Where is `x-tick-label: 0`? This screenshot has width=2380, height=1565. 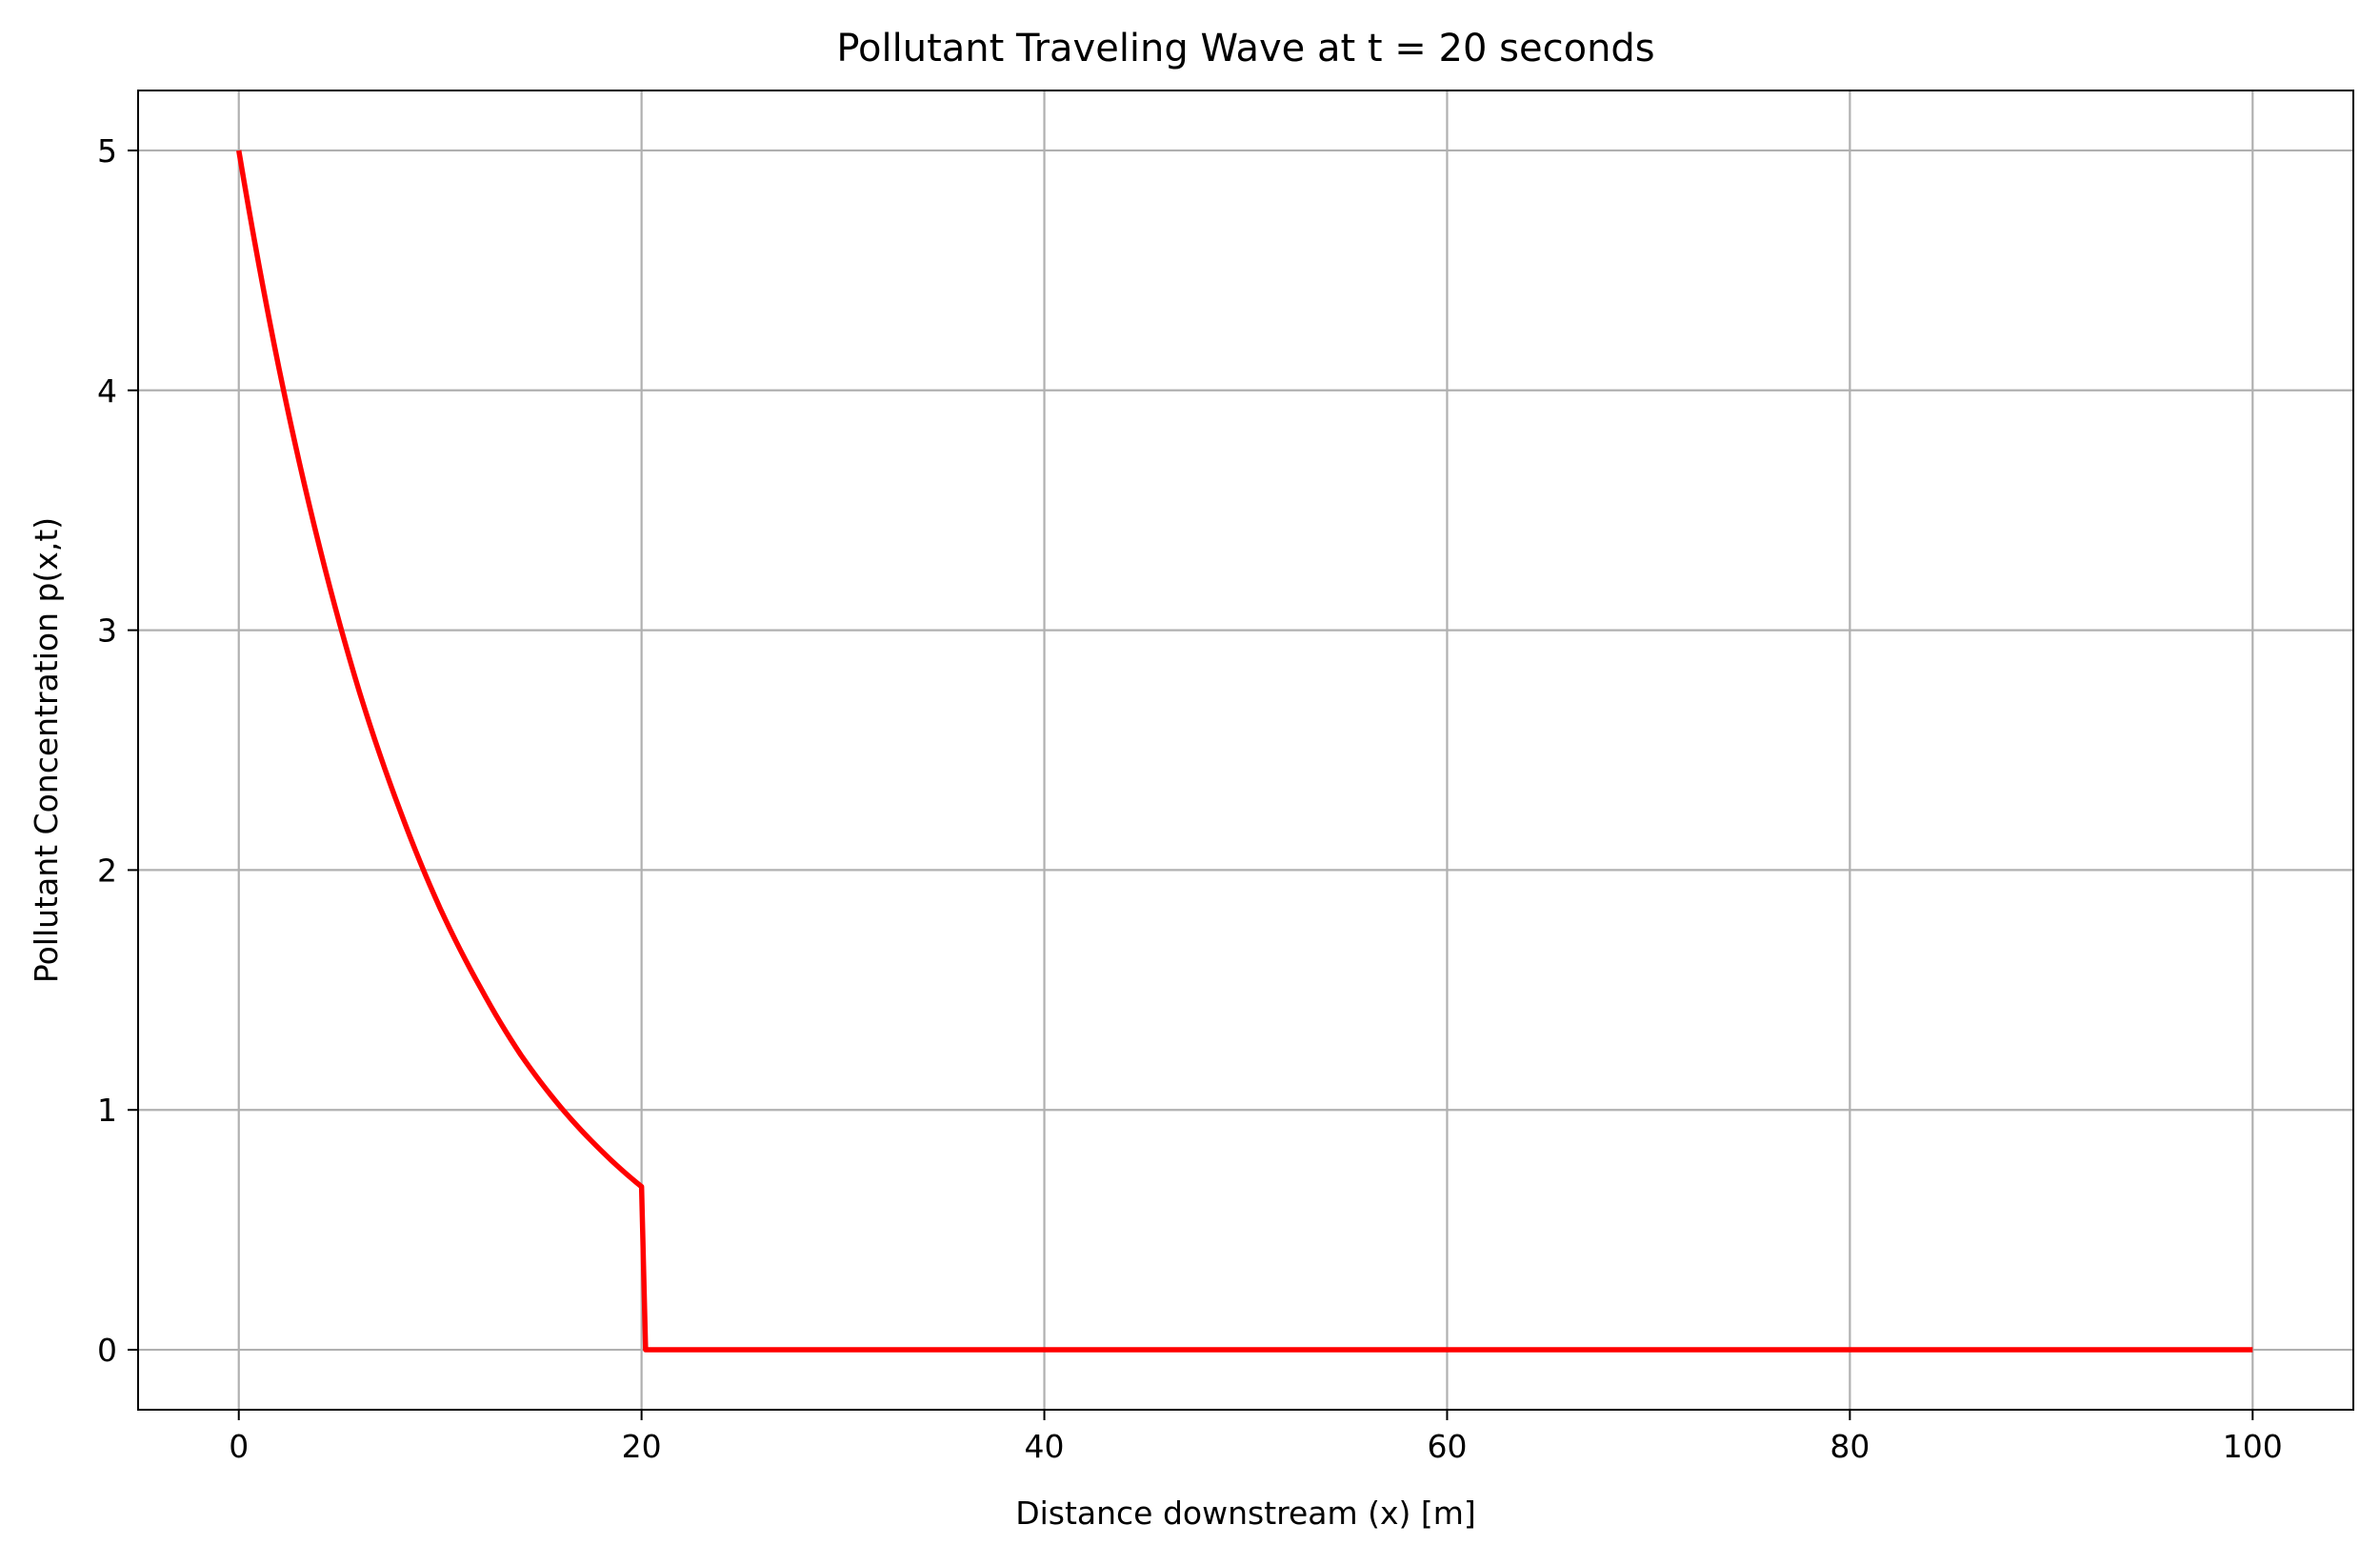 x-tick-label: 0 is located at coordinates (239, 1446).